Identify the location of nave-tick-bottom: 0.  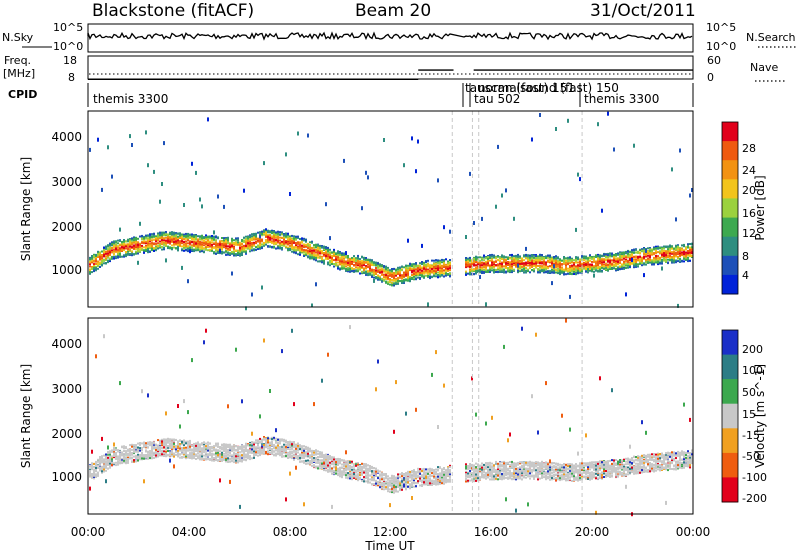
(710, 77).